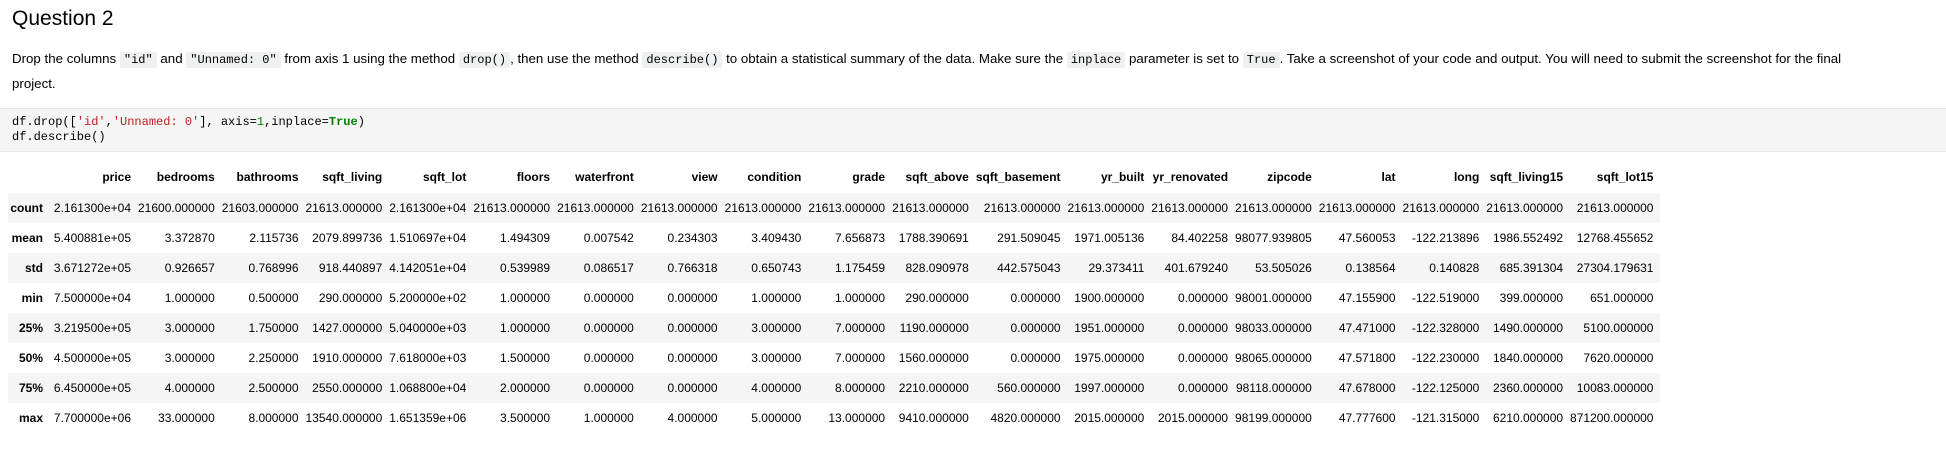  What do you see at coordinates (933, 388) in the screenshot?
I see `table-cell: 2210.000000` at bounding box center [933, 388].